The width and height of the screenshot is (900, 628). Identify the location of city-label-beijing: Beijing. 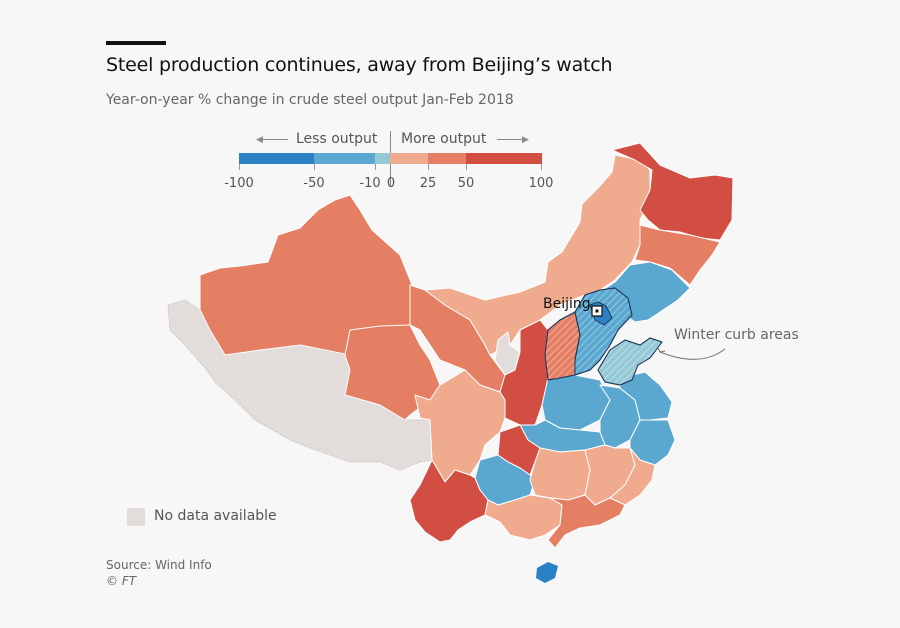
(567, 304).